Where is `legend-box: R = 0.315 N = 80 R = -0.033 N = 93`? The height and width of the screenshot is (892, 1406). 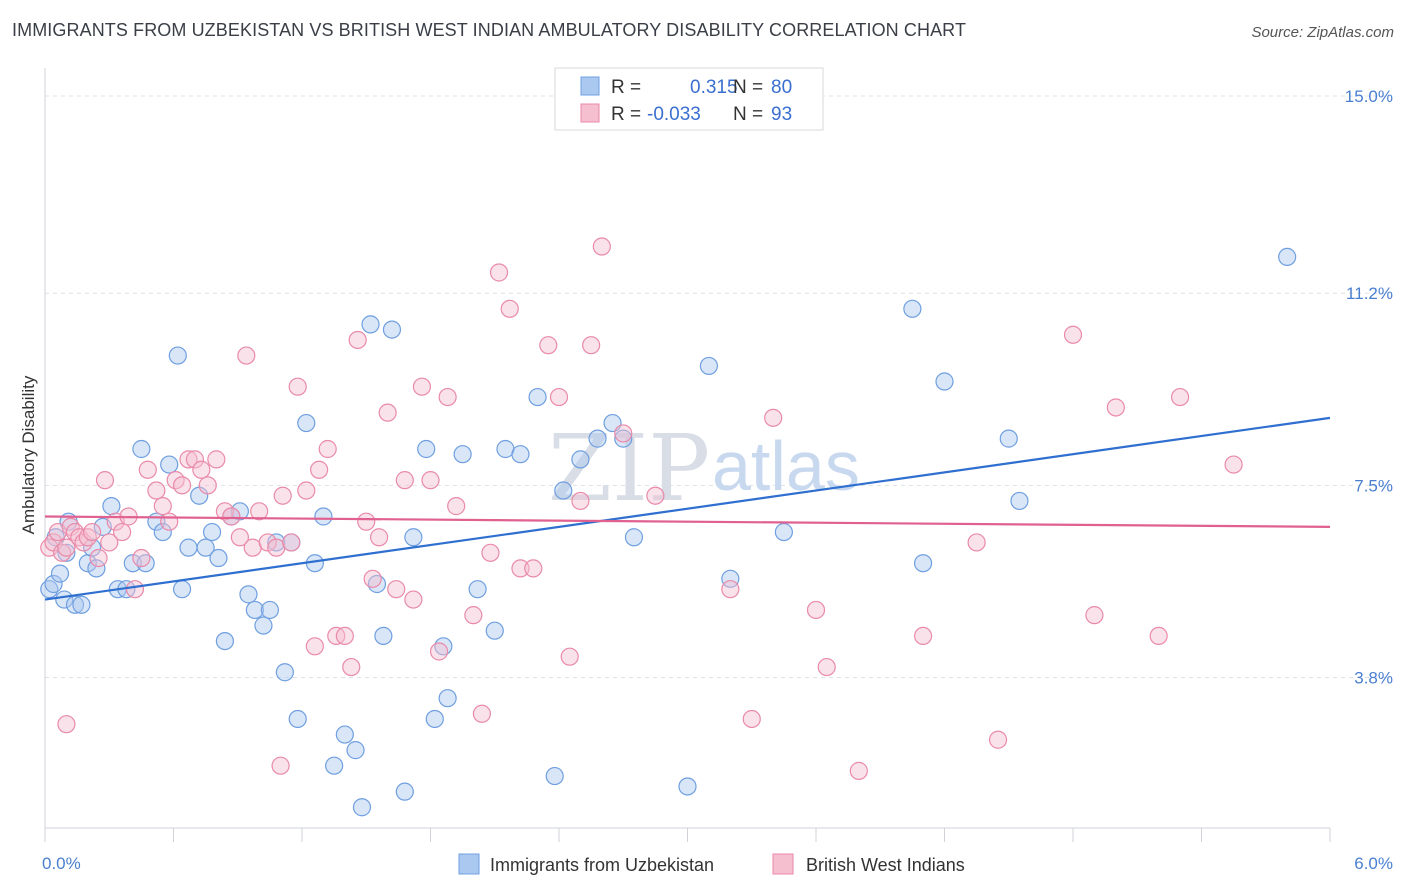
legend-box: R = 0.315 N = 80 R = -0.033 N = 93 is located at coordinates (689, 99).